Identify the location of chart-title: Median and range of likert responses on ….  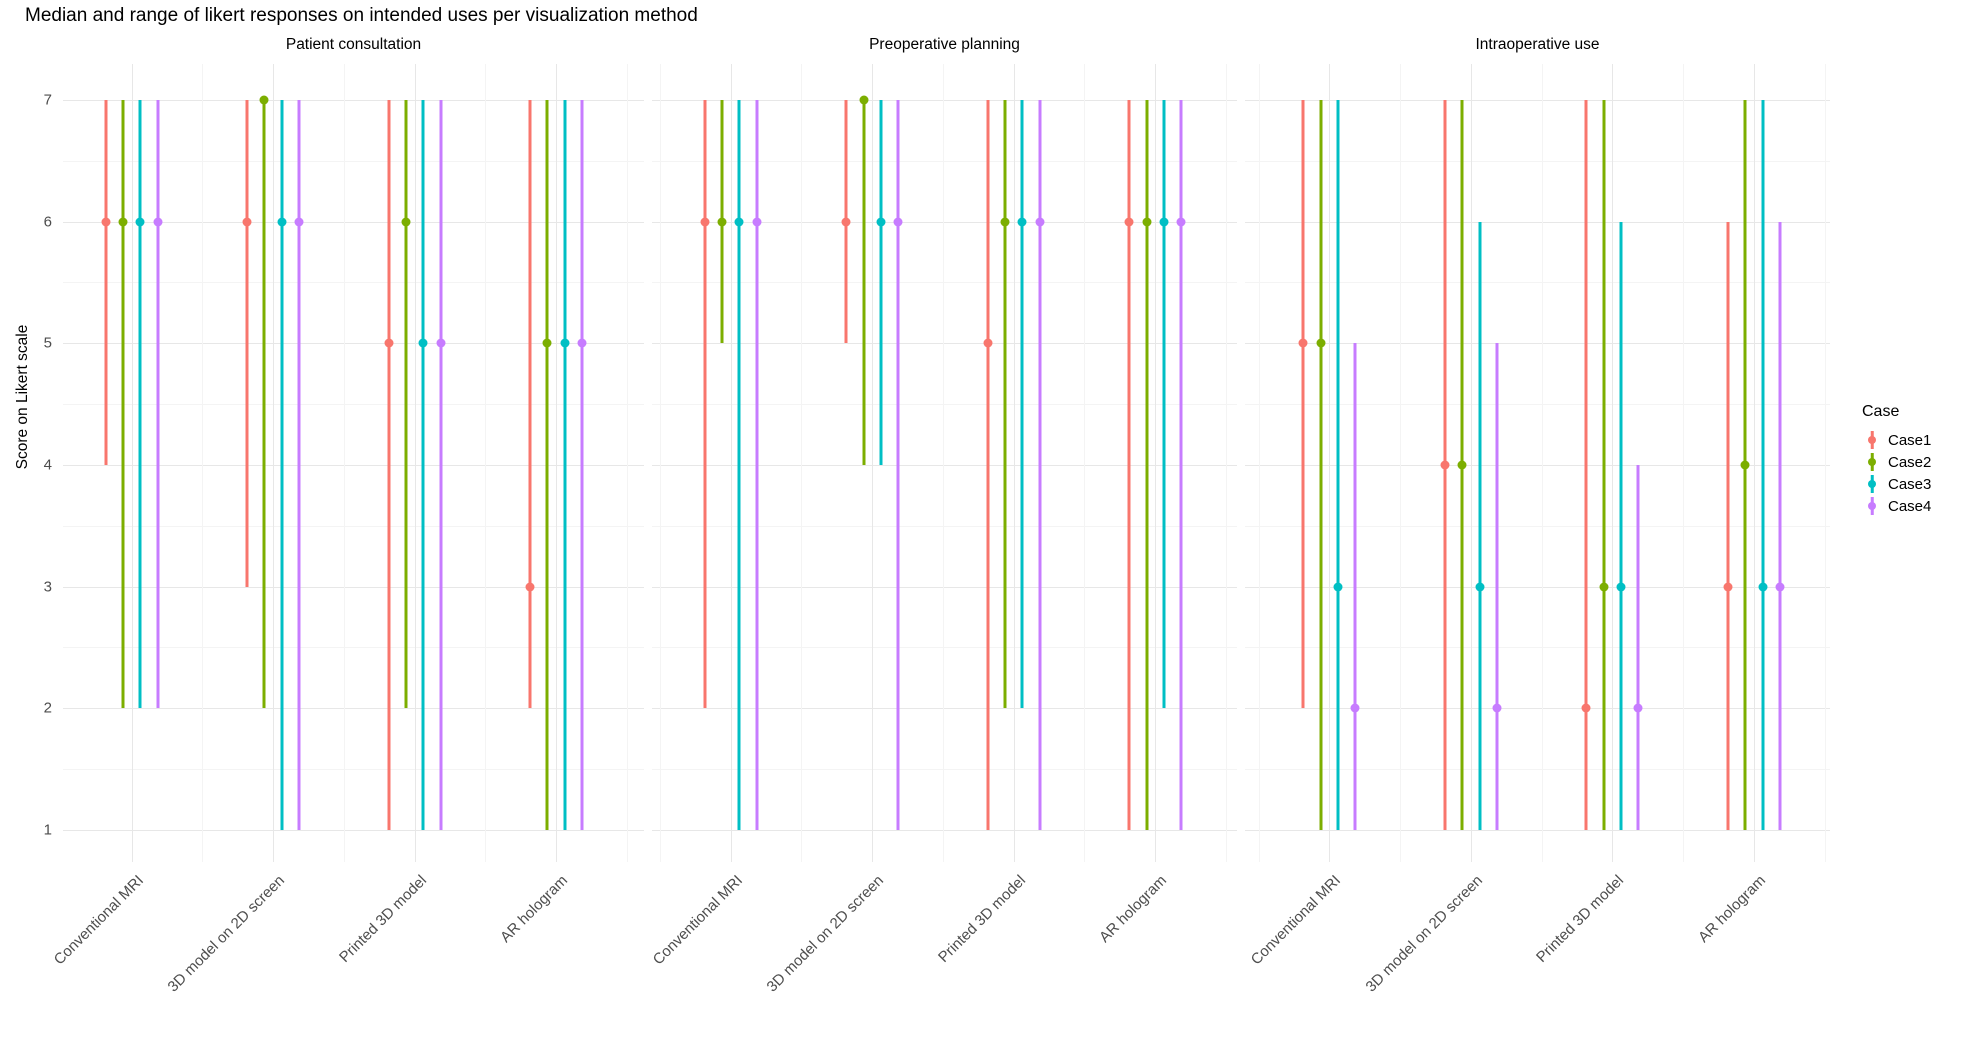
(361, 15).